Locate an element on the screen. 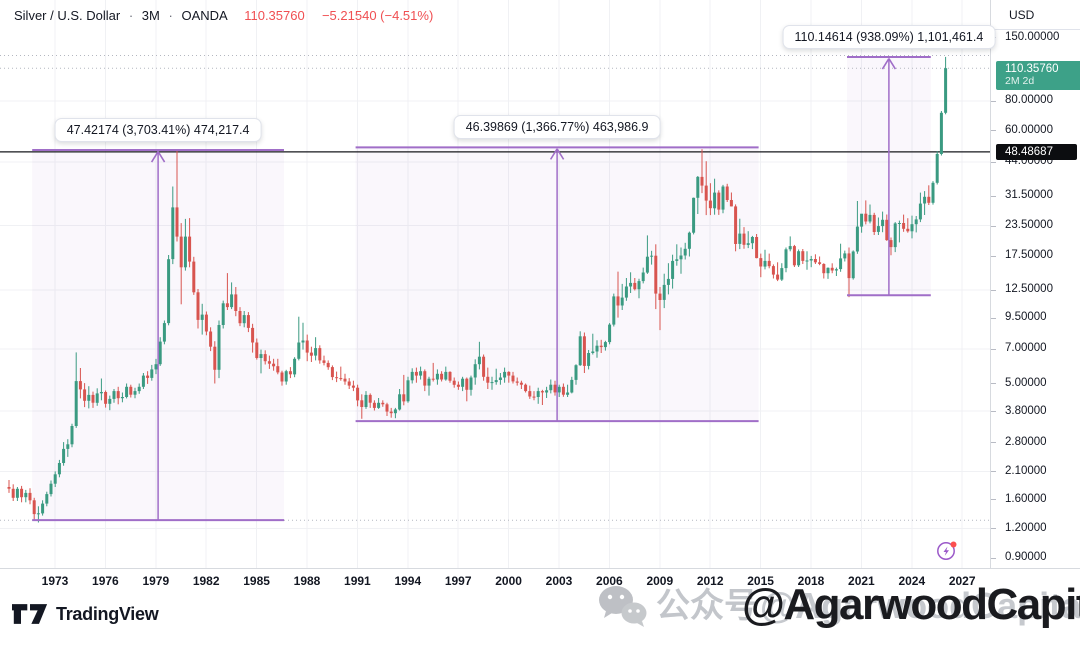 Image resolution: width=1080 pixels, height=646 pixels. time-axis-label: 2006 is located at coordinates (609, 581).